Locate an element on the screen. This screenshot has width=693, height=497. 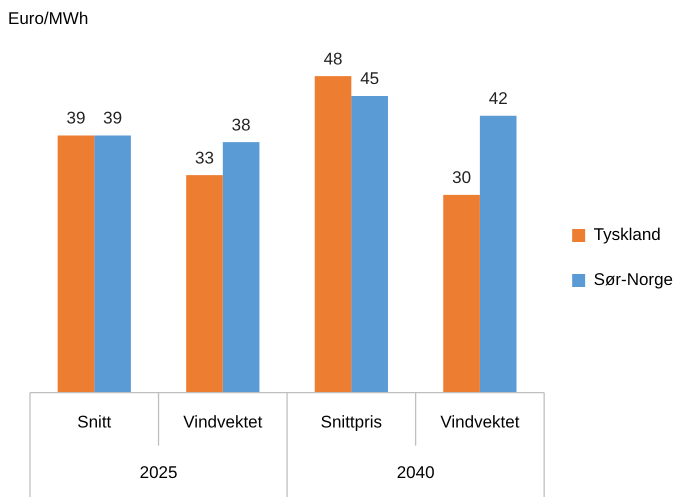
data-label: 48 is located at coordinates (333, 58).